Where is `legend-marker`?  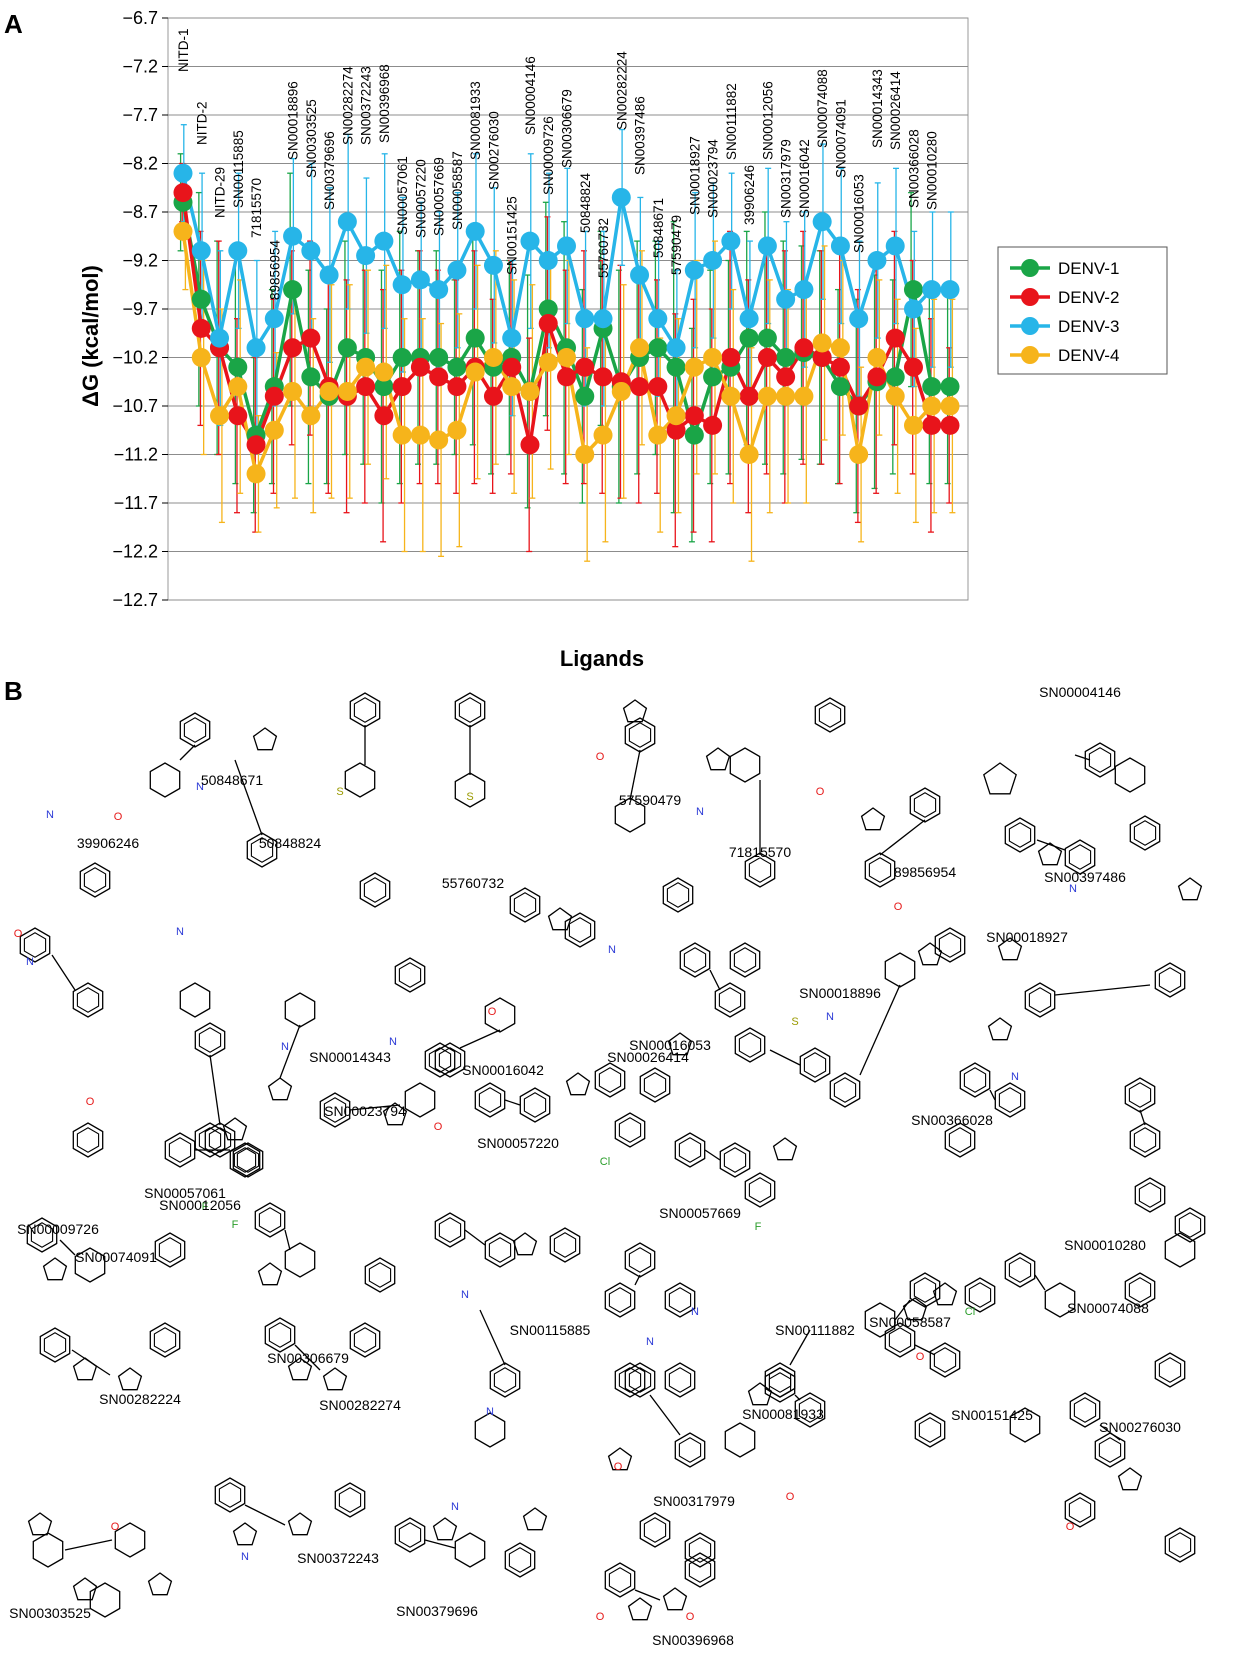 legend-marker is located at coordinates (1030, 355).